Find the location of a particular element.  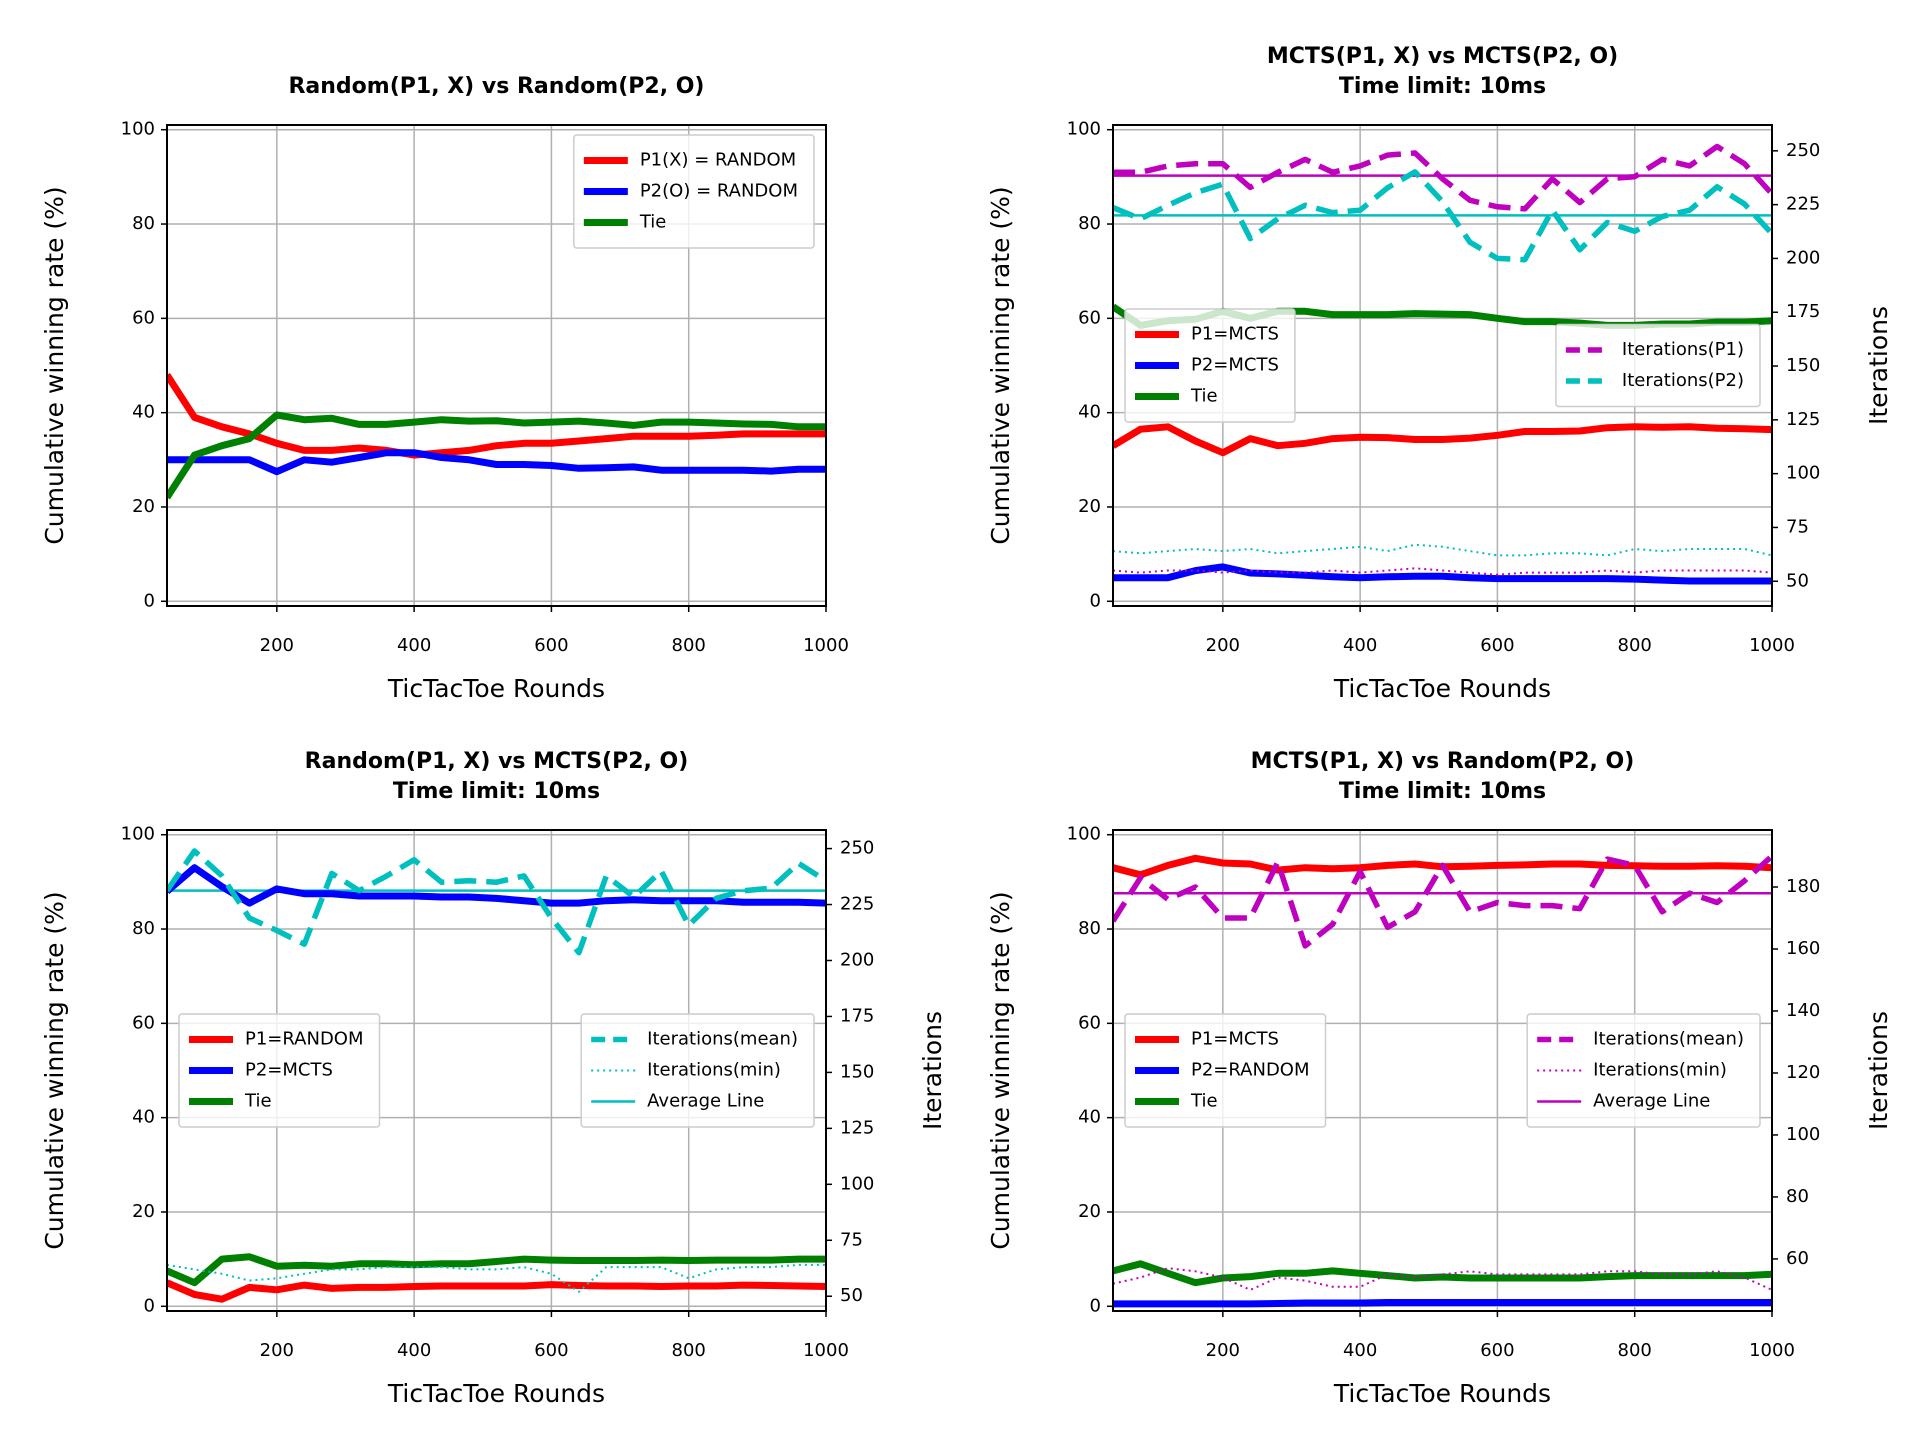

legend-label: P1=MCTS is located at coordinates (1235, 334).